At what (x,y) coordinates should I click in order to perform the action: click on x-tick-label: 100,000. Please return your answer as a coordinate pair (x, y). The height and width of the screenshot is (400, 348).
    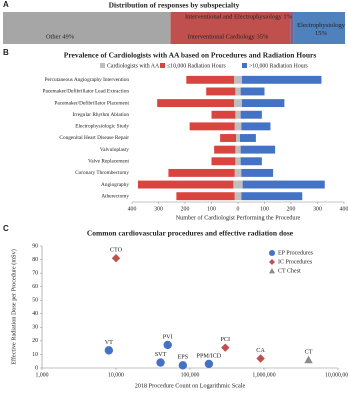
    Looking at the image, I should click on (190, 375).